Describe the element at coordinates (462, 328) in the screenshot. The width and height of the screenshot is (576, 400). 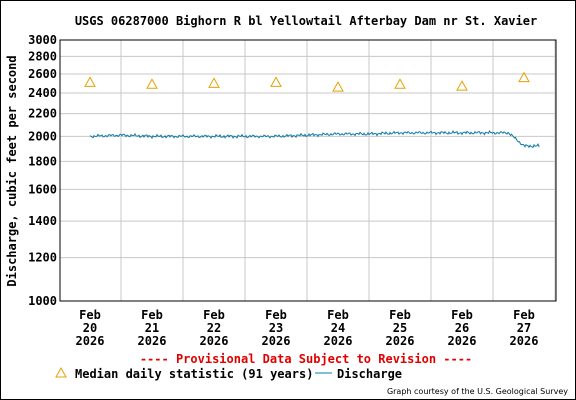
I see `x-tick-day: 26` at that location.